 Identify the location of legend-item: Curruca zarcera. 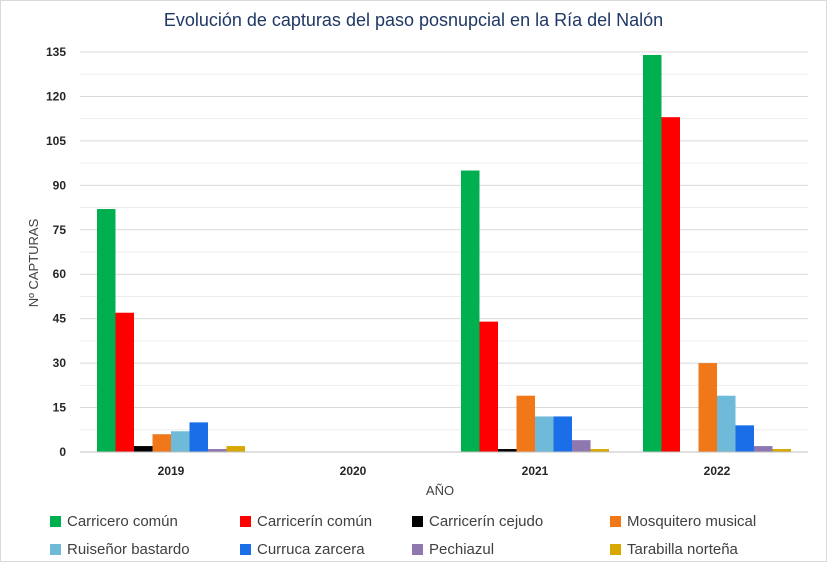
(302, 549).